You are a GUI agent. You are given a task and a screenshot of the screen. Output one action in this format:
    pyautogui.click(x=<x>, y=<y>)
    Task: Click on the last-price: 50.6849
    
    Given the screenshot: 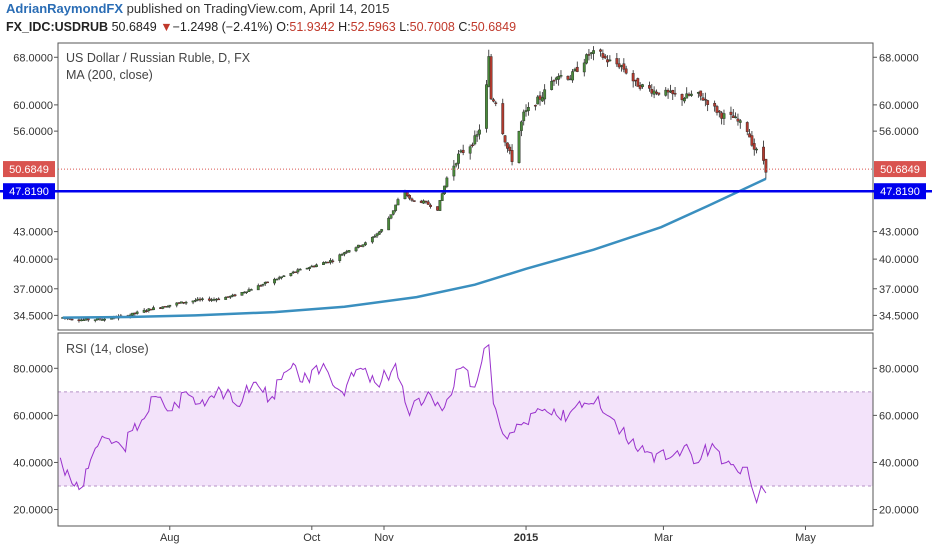 What is the action you would take?
    pyautogui.click(x=134, y=27)
    